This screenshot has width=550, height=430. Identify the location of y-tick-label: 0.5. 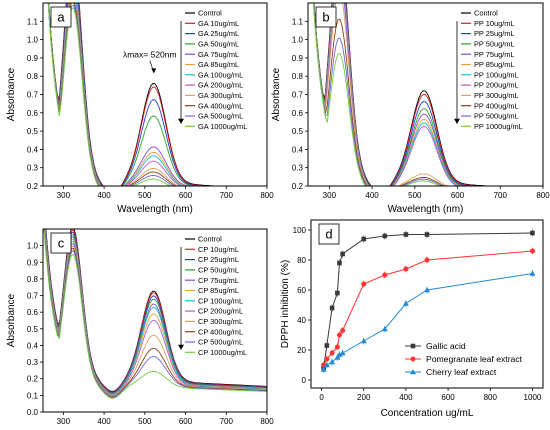
(33, 131).